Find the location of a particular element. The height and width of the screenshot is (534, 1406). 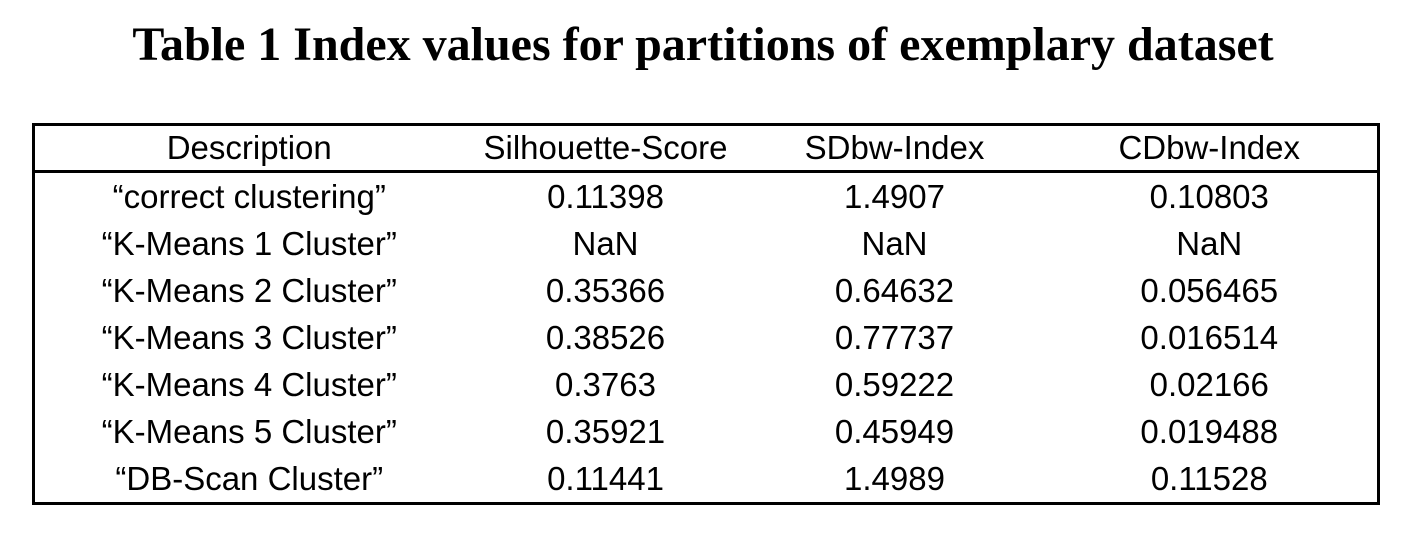

table-cell: “K-Means 2 Cluster” is located at coordinates (249, 290).